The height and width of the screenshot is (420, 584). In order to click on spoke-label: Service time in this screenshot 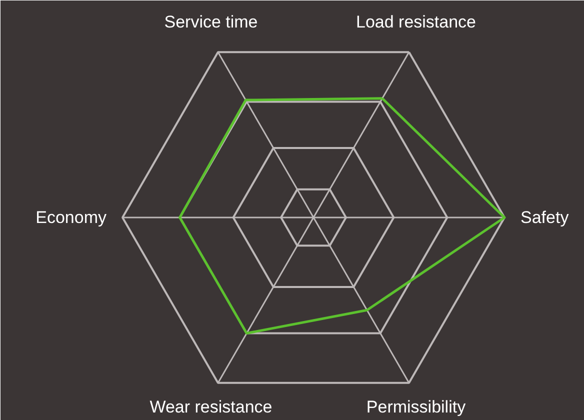, I will do `click(211, 22)`.